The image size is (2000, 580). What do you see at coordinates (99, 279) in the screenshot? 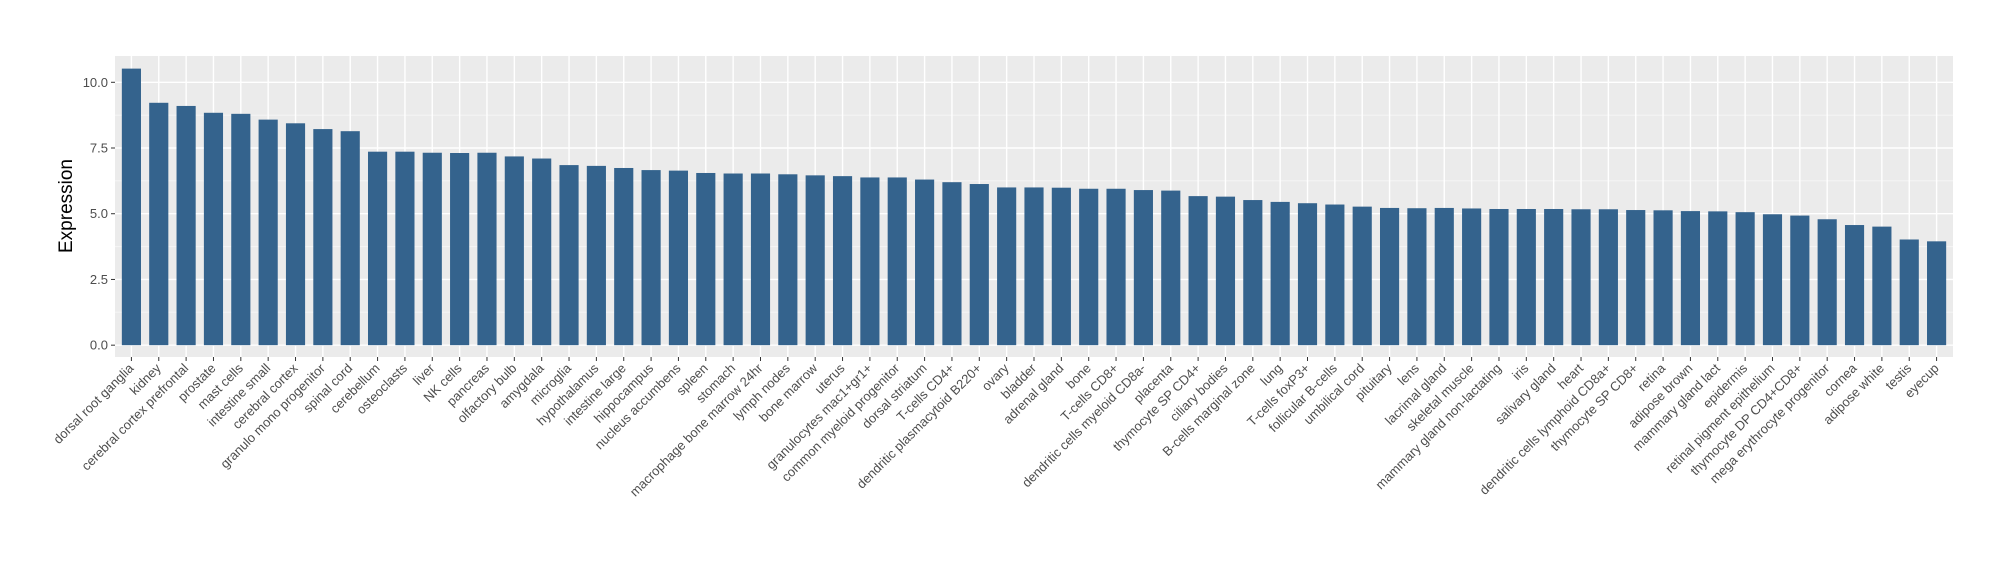
I see `y-tick-label: 2.5` at bounding box center [99, 279].